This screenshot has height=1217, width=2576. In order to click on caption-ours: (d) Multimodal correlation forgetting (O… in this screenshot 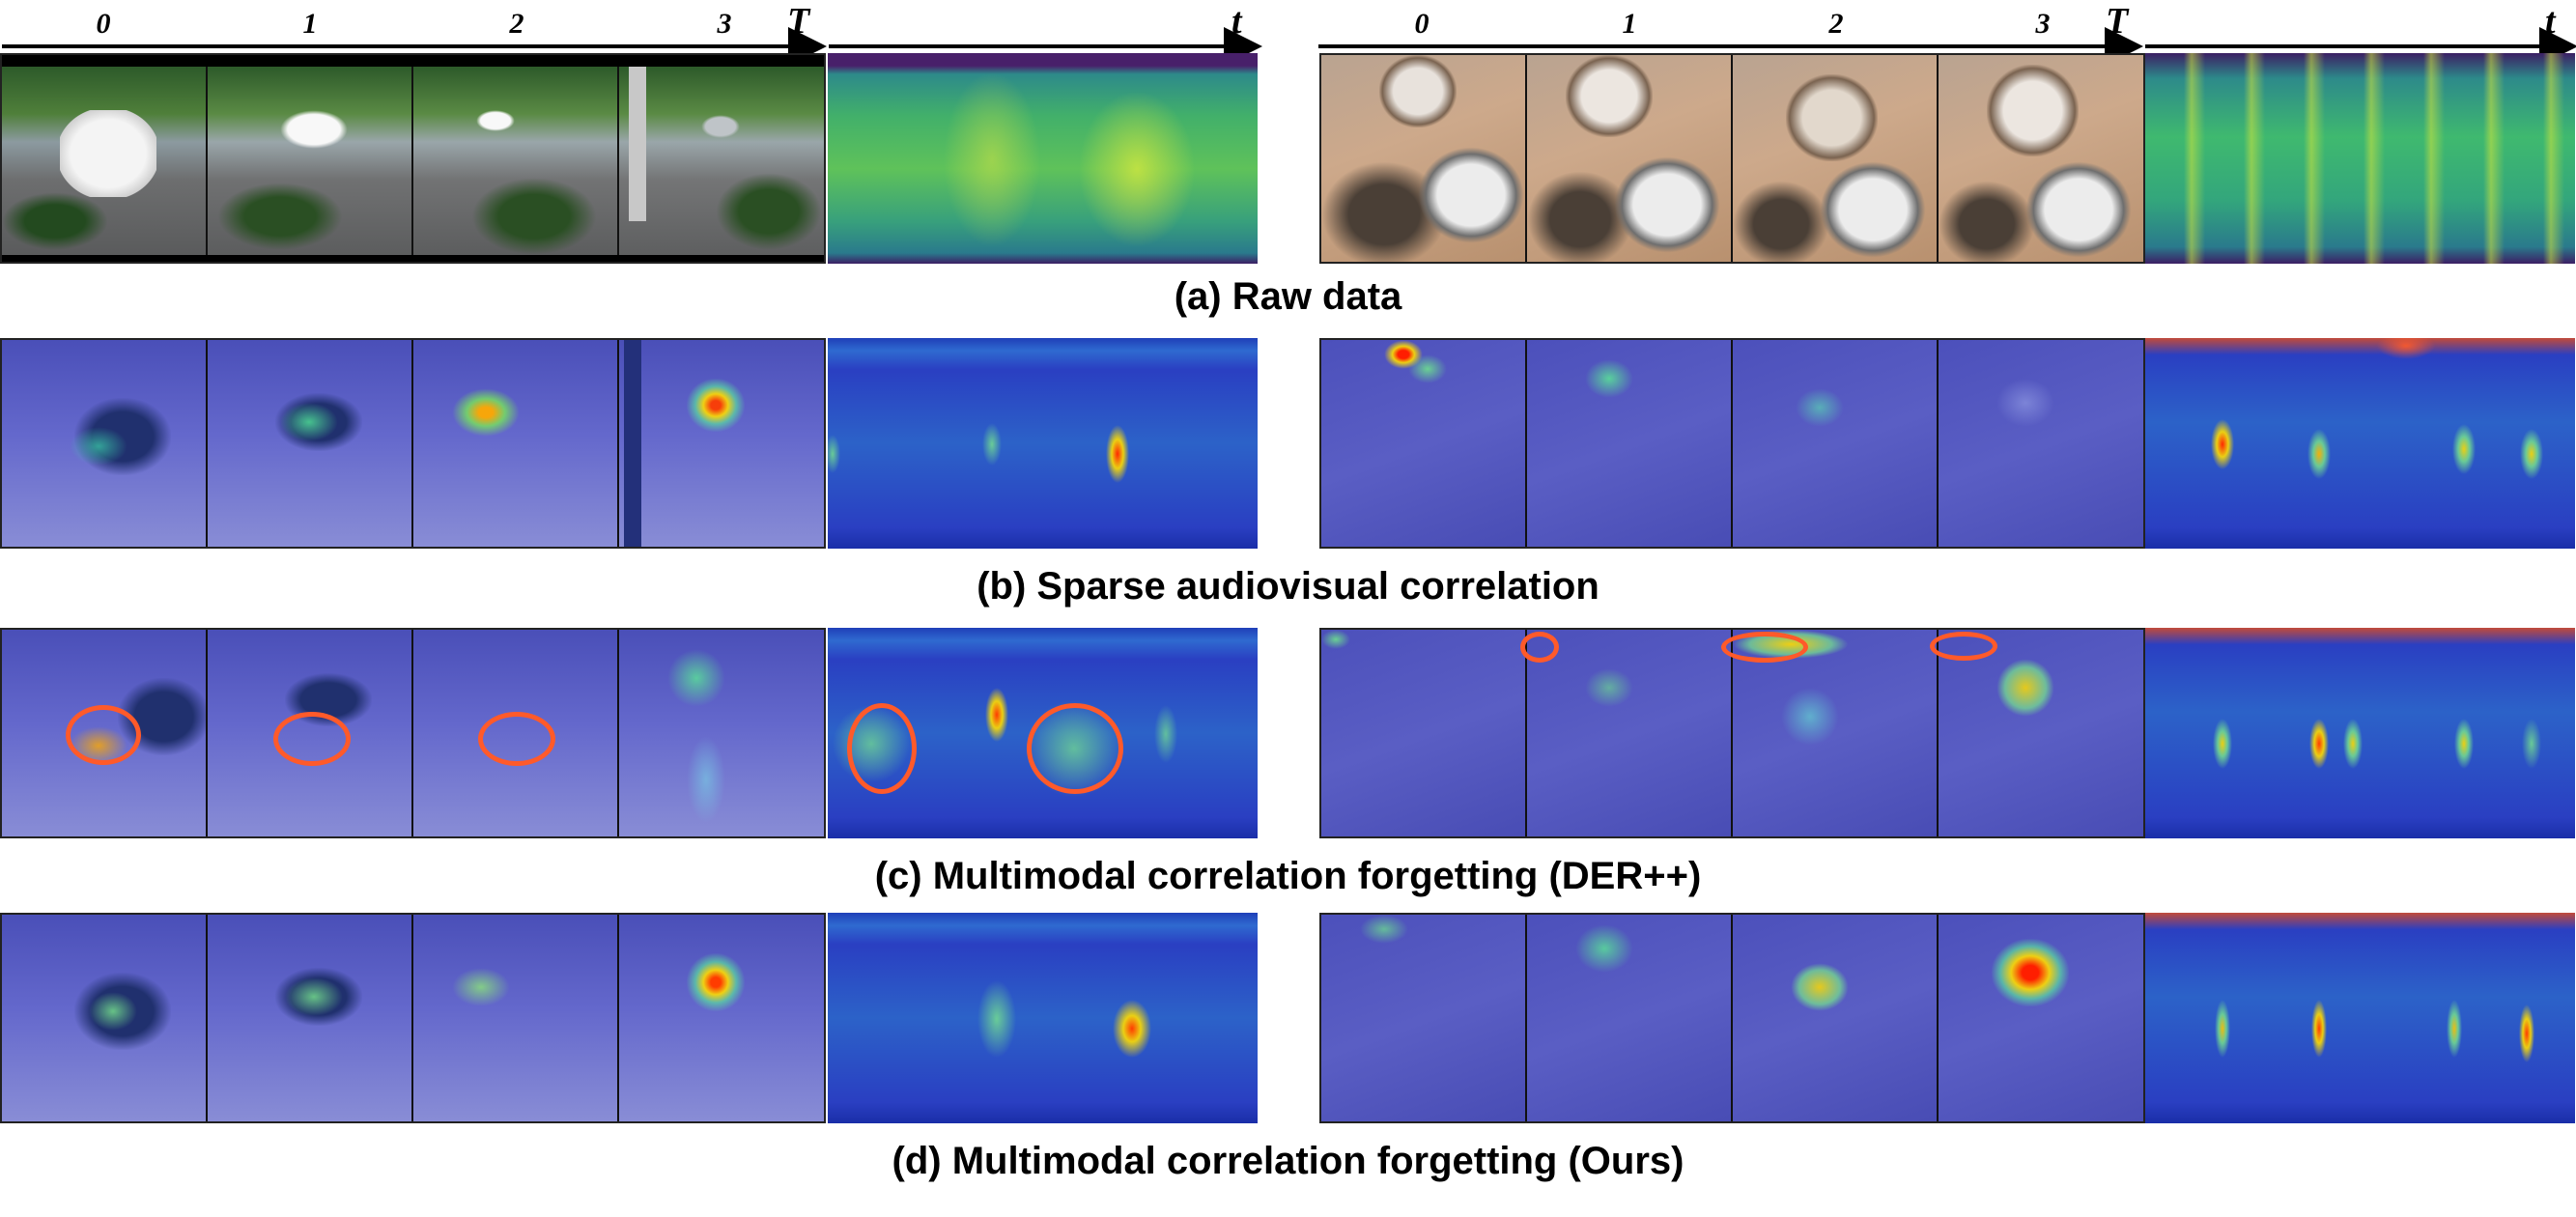, I will do `click(1288, 1161)`.